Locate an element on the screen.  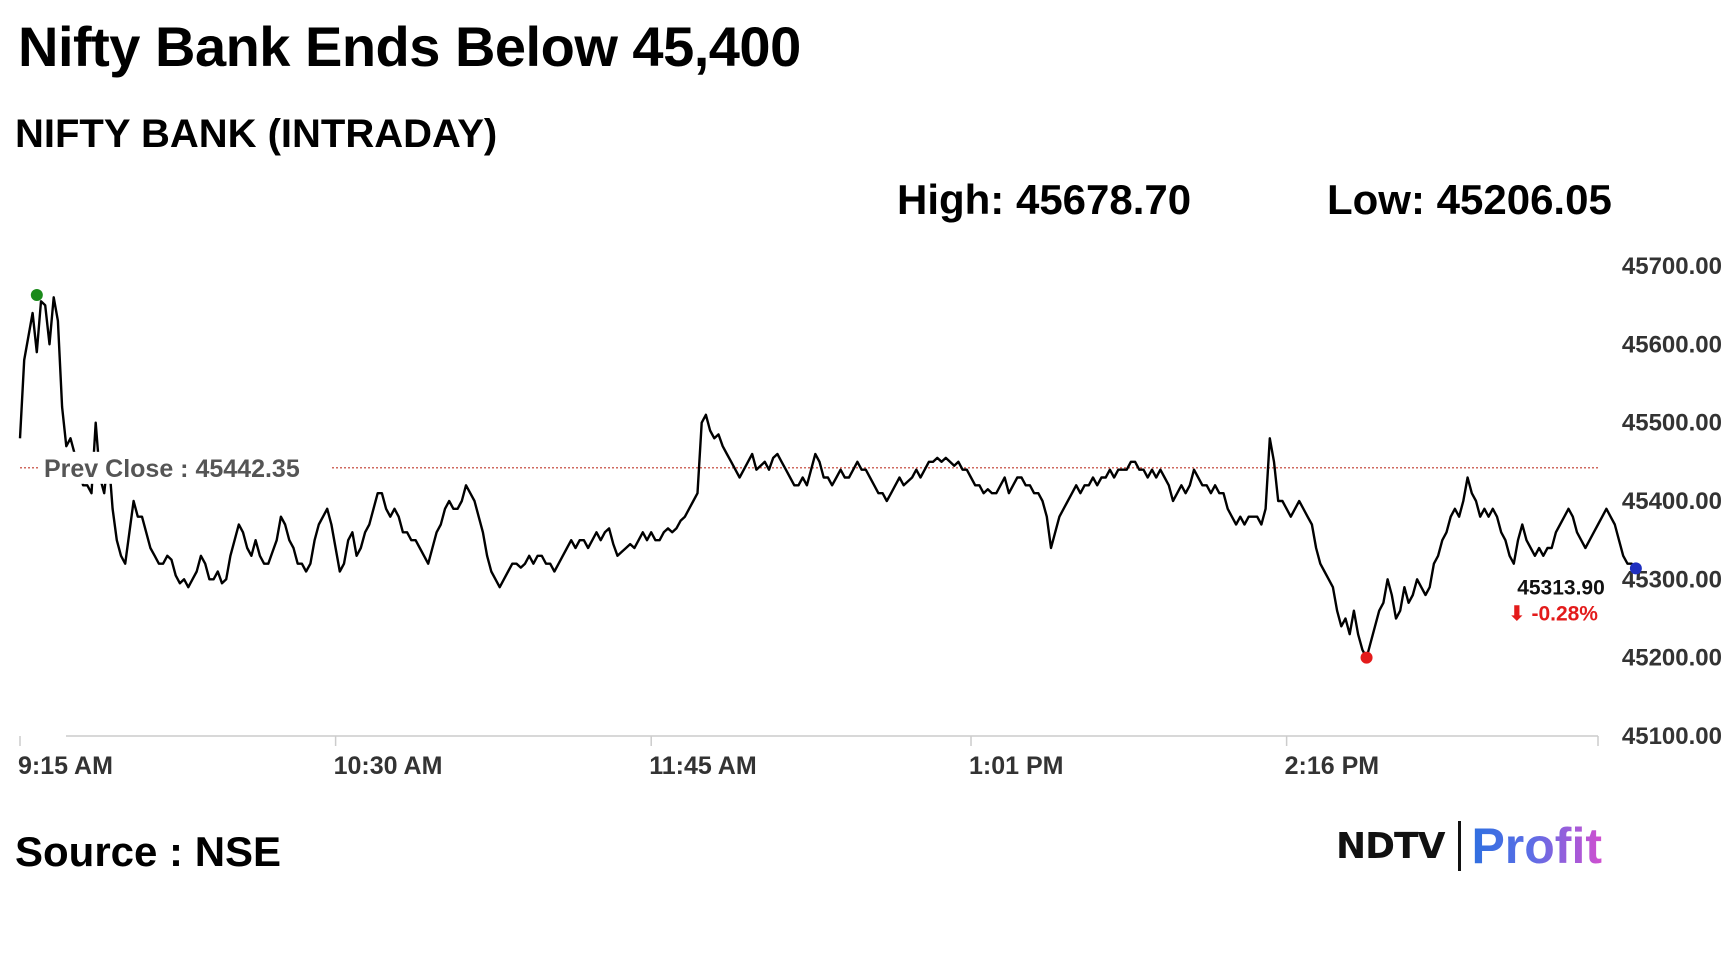
source-note: Source : NSE is located at coordinates (148, 851).